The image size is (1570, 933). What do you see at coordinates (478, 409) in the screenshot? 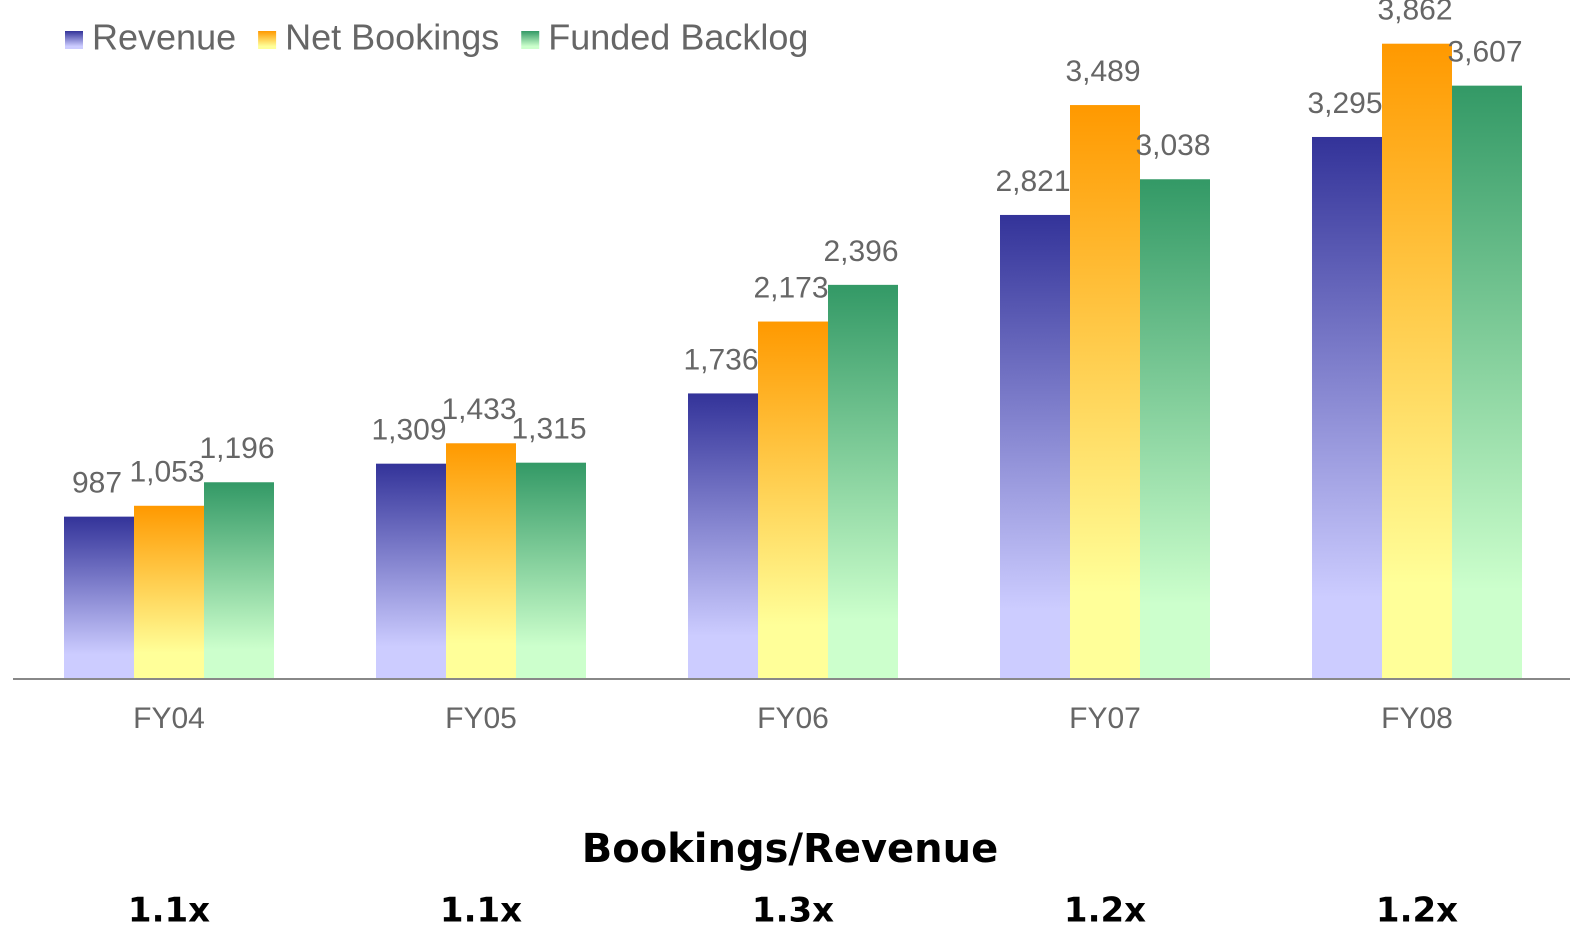
I see `value-label: 1,433` at bounding box center [478, 409].